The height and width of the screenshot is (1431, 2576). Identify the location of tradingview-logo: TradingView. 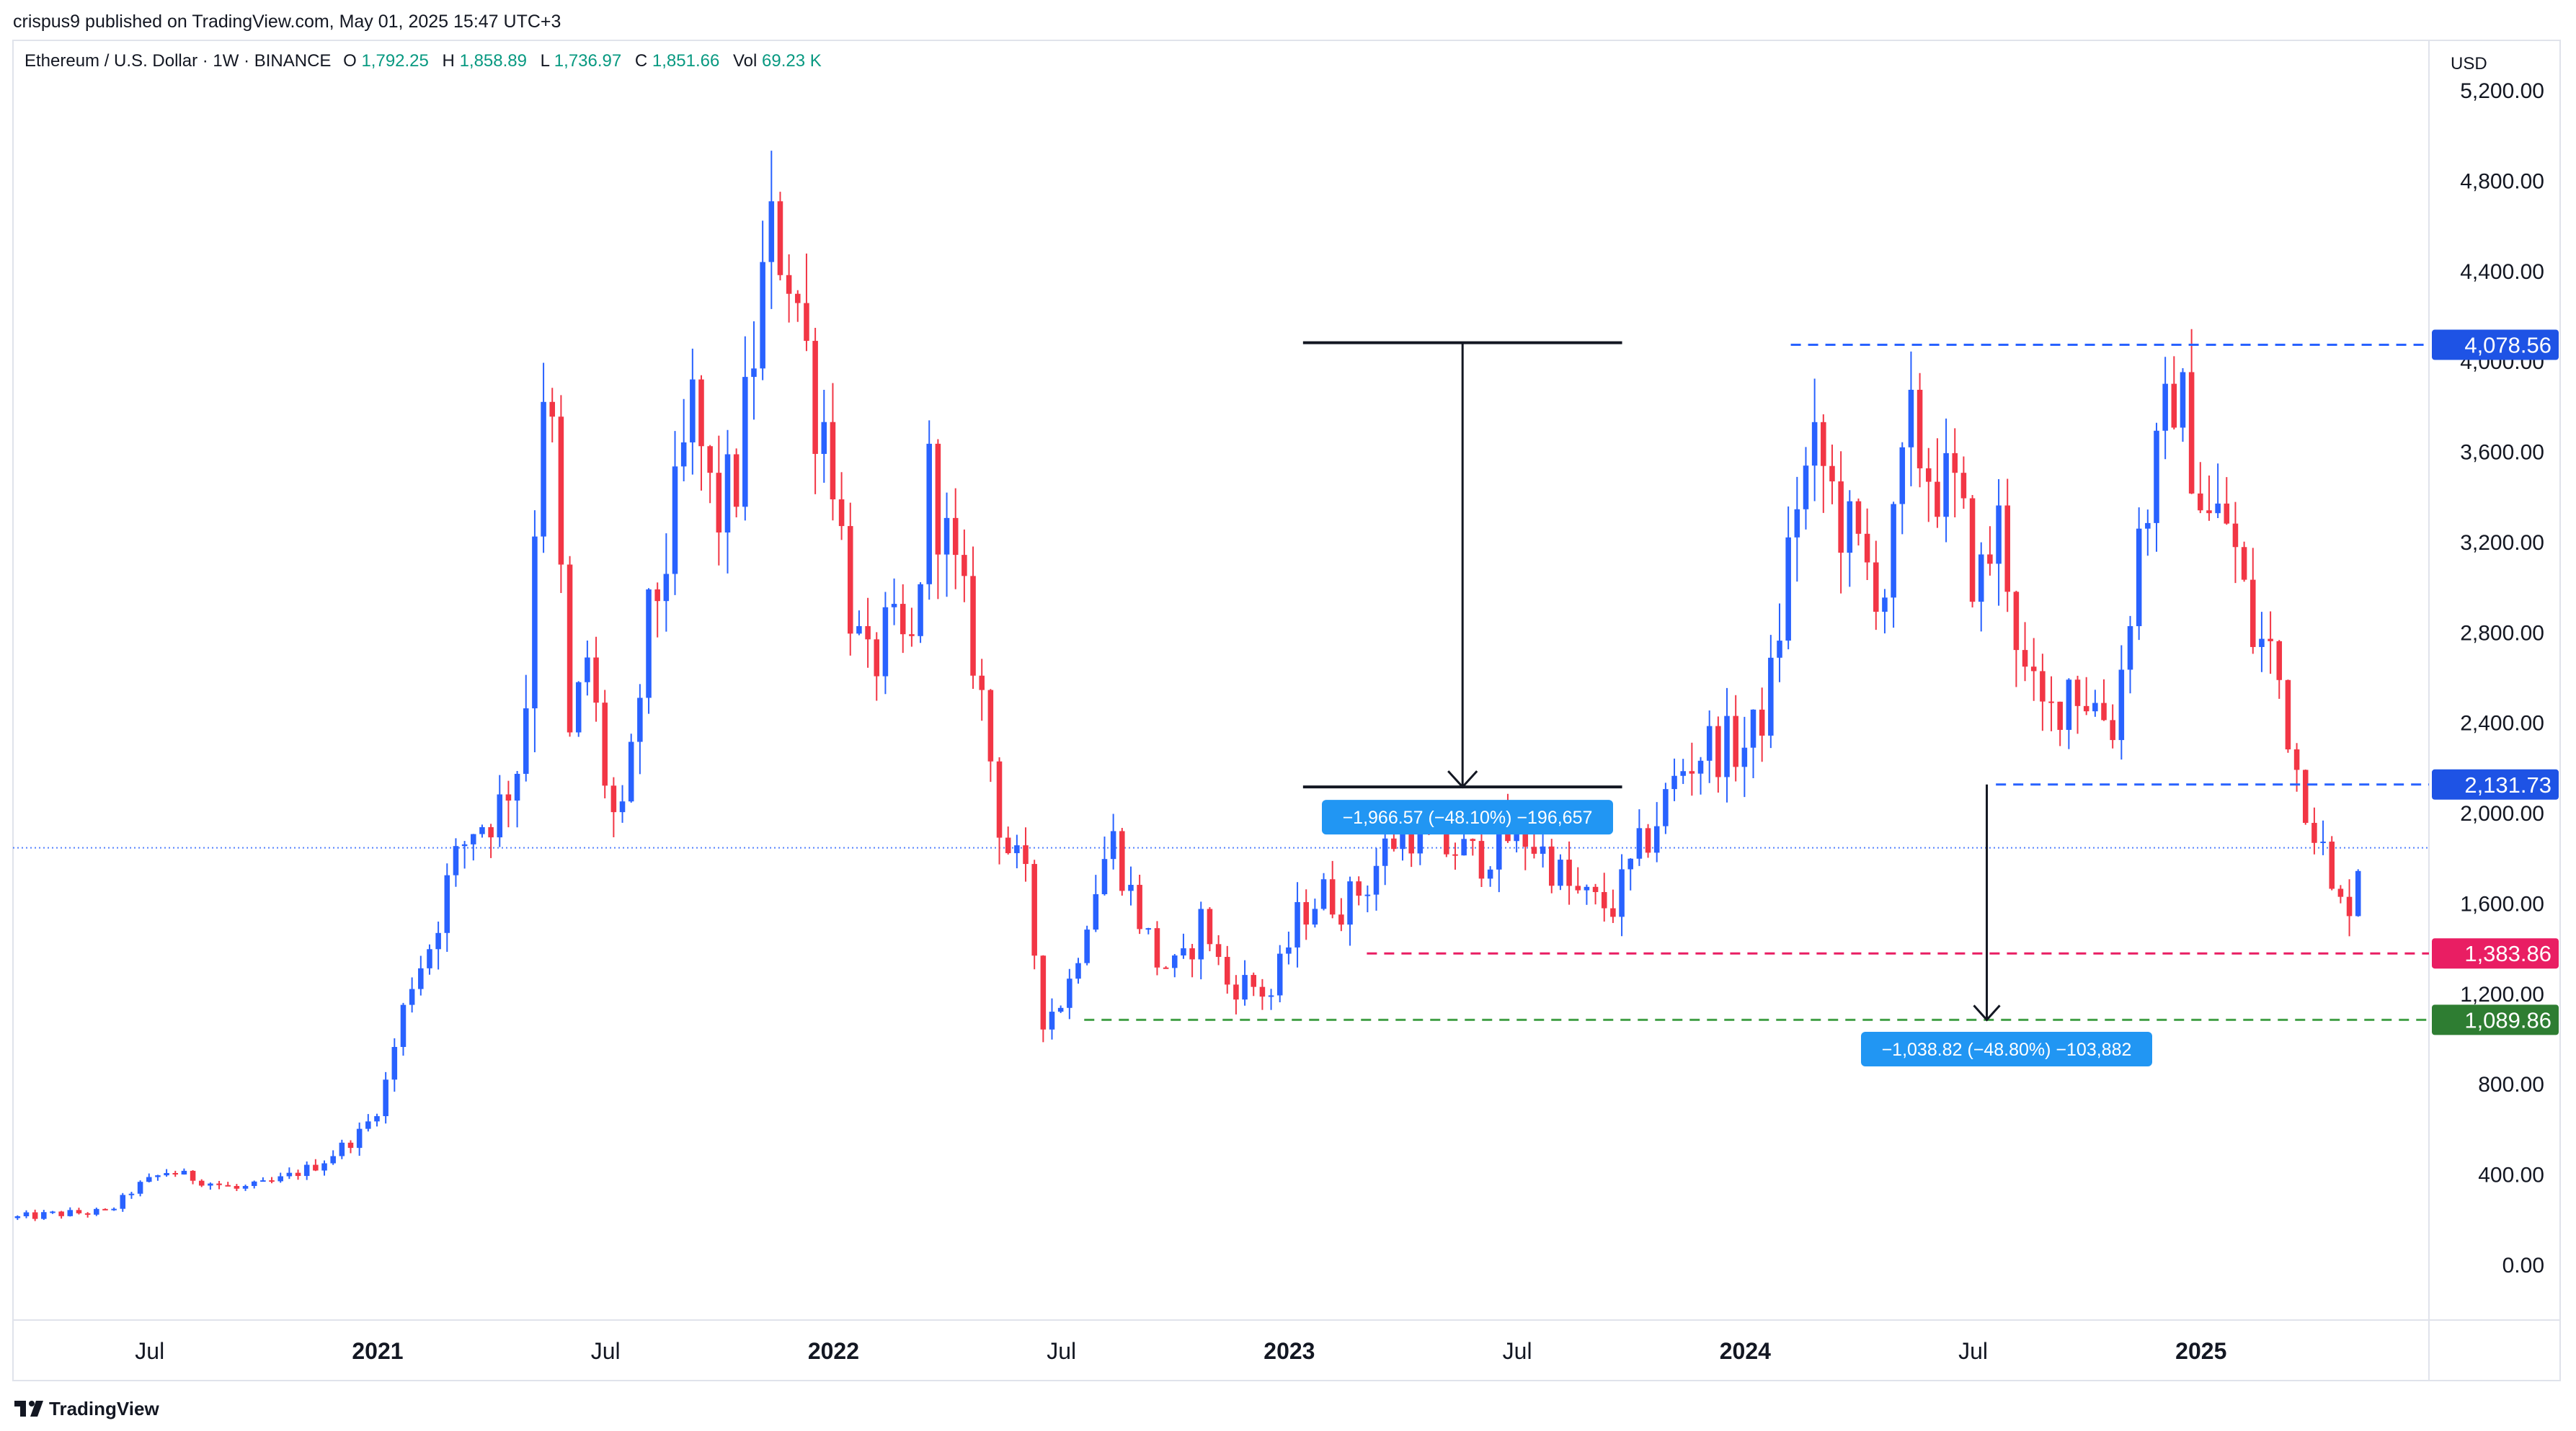
(86, 1408).